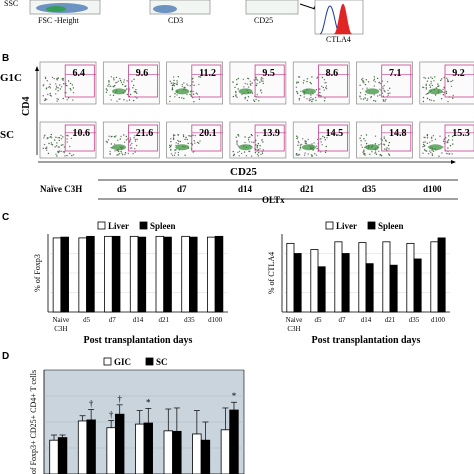 Image resolution: width=474 pixels, height=474 pixels. What do you see at coordinates (338, 39) in the screenshot?
I see `panel-a-ctla4-label: CTLA4` at bounding box center [338, 39].